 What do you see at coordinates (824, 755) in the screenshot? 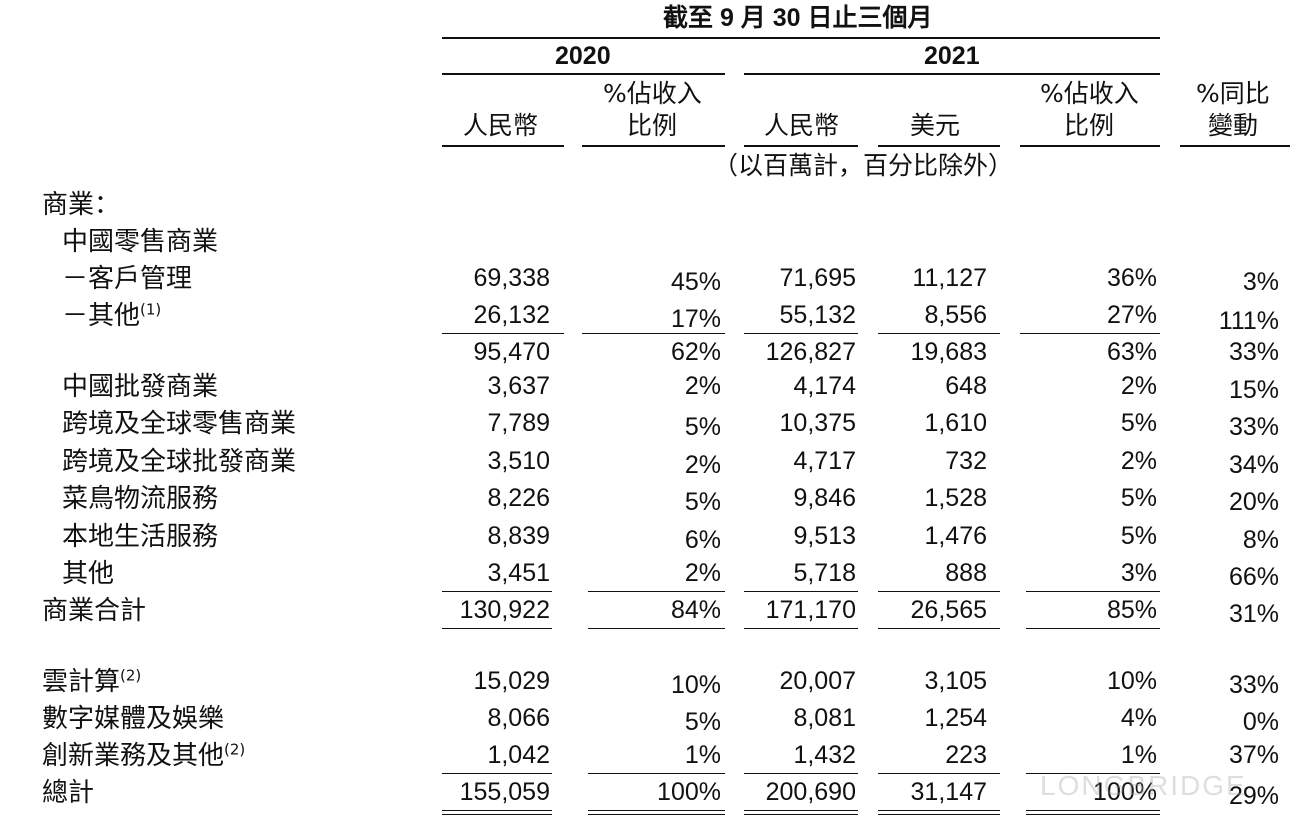
I see `cell-rmb-2021: 1,432` at bounding box center [824, 755].